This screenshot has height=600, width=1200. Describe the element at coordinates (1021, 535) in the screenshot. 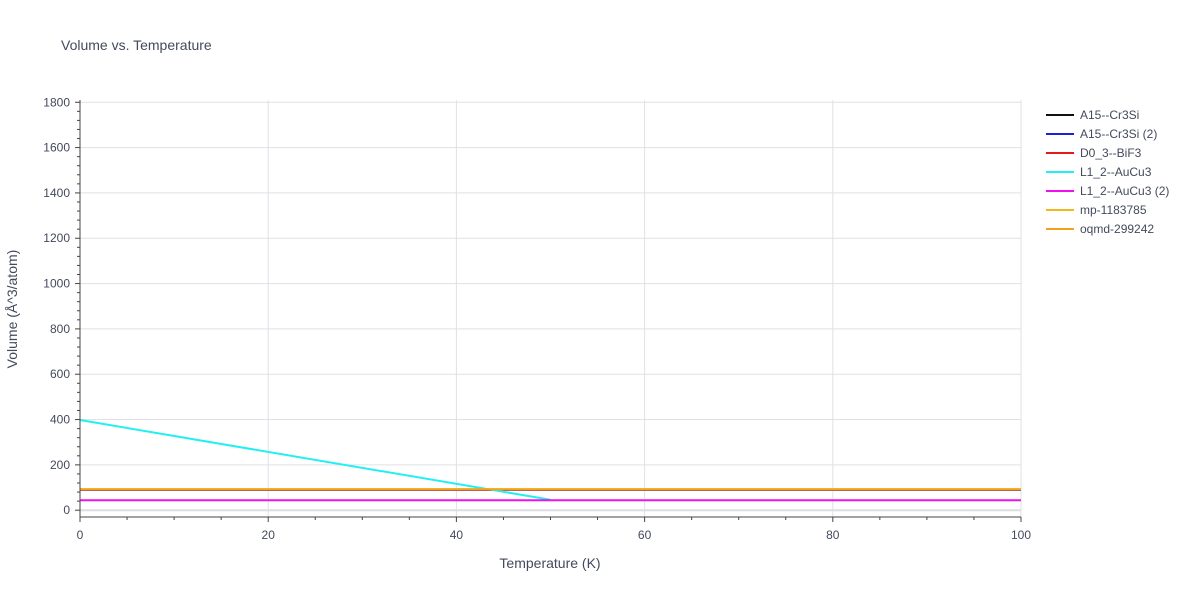

I see `x-tick-label: 100` at that location.